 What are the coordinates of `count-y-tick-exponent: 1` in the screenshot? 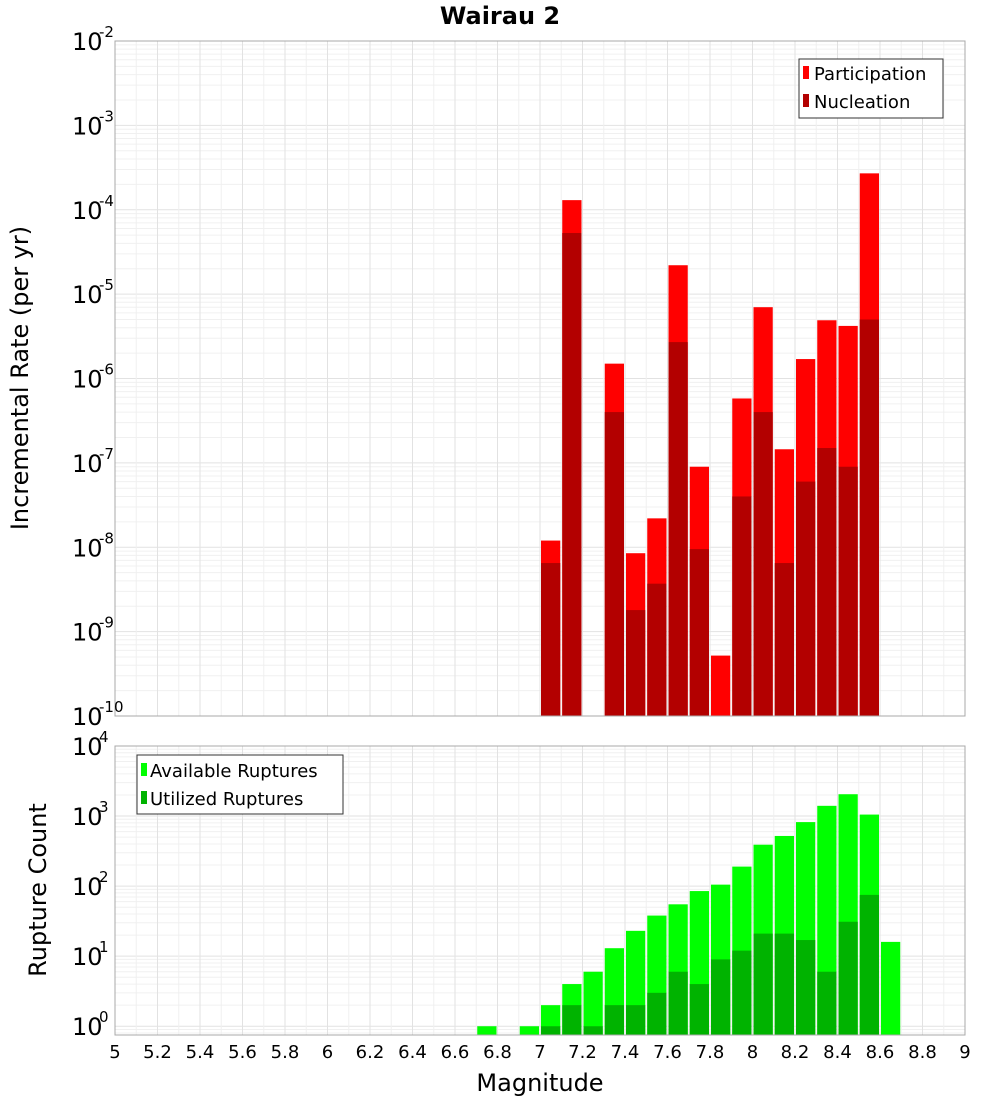 It's located at (104, 947).